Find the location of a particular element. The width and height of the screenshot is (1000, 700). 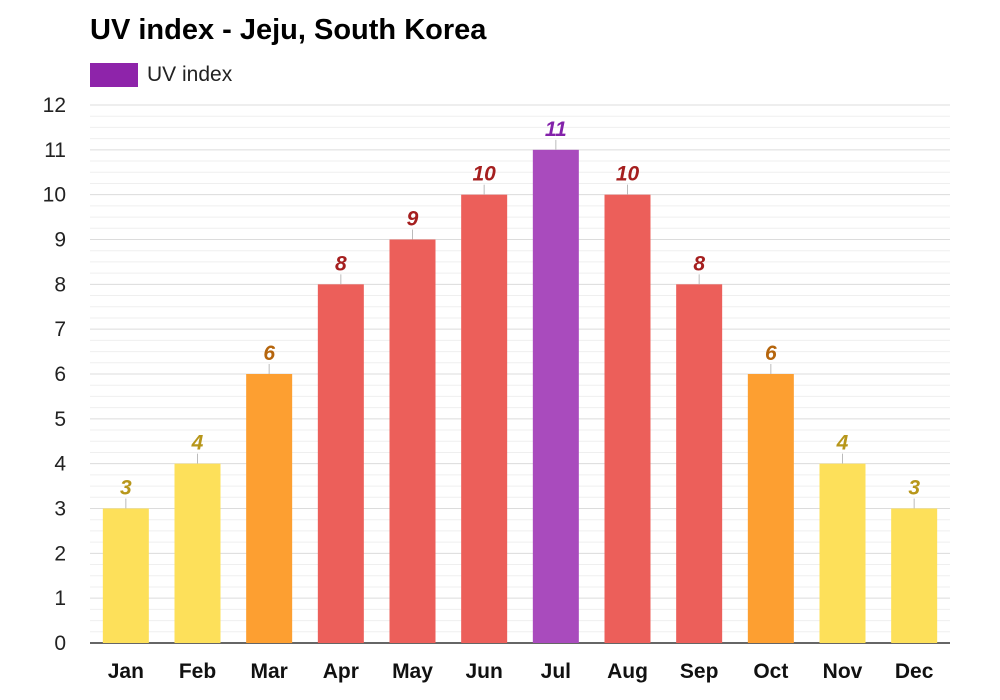

x-tick-label: Nov is located at coordinates (843, 671).